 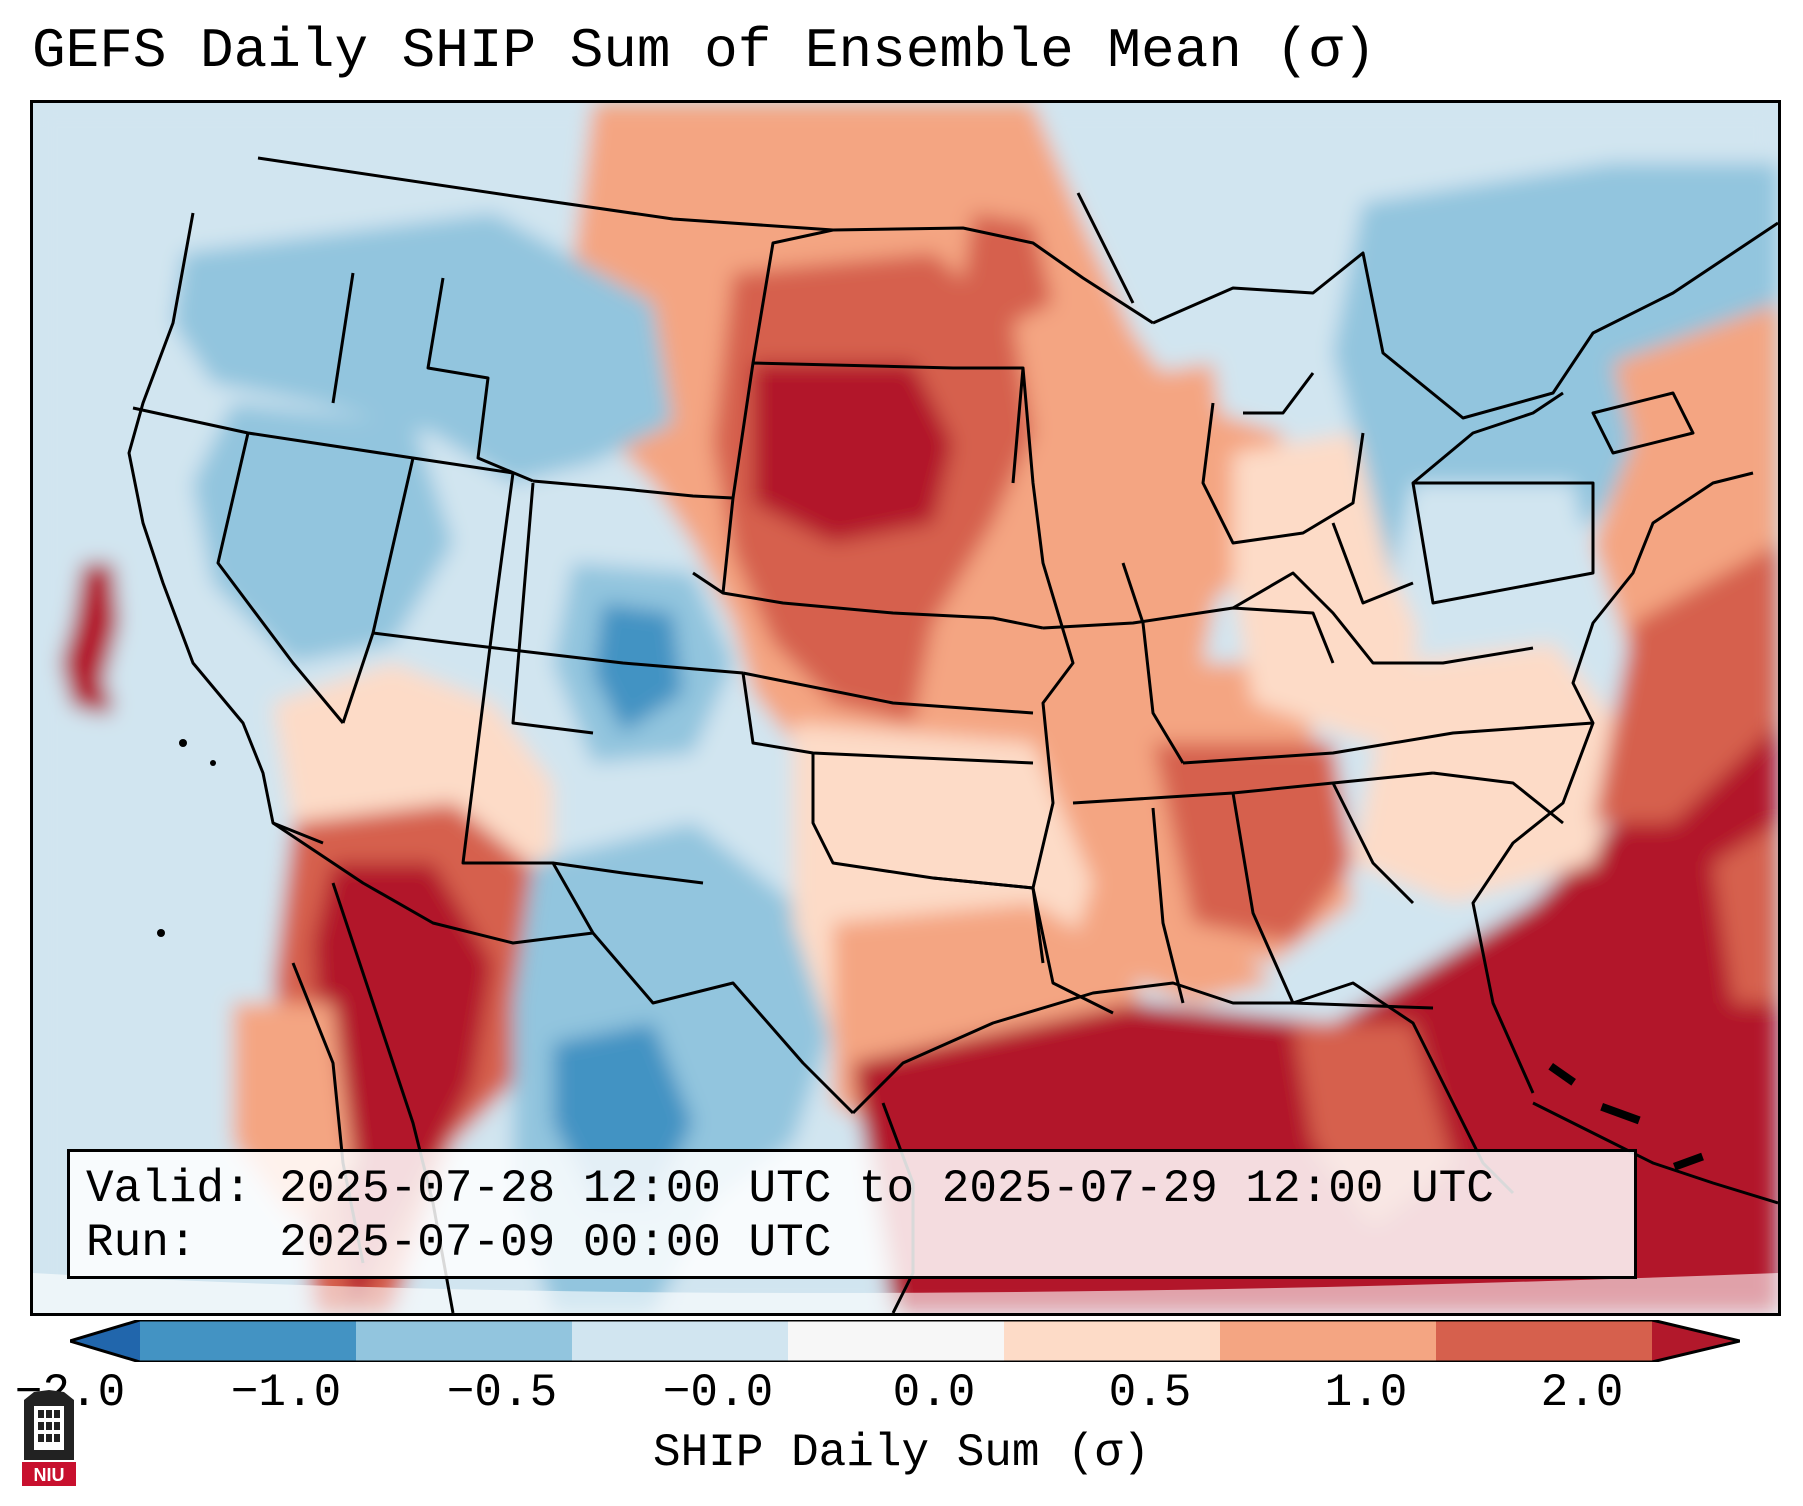 What do you see at coordinates (1696, 1341) in the screenshot?
I see `colorbar-high-extend` at bounding box center [1696, 1341].